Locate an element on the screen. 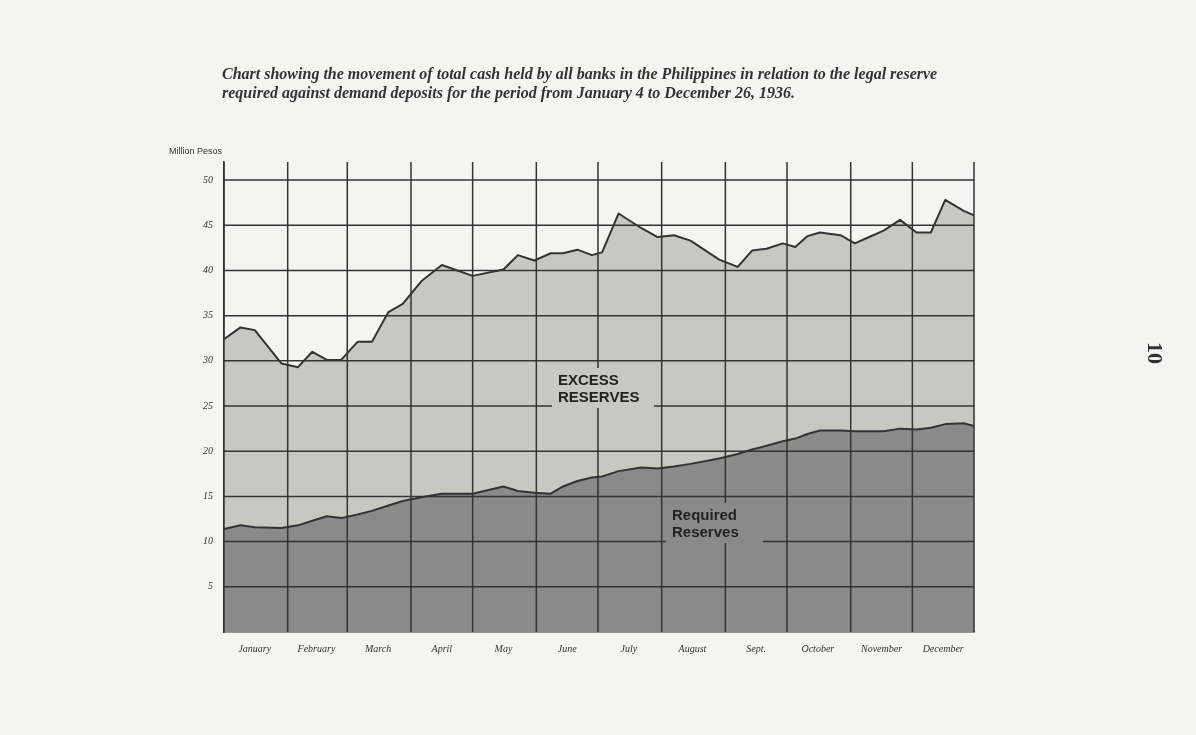  x-tick-label: June is located at coordinates (567, 648).